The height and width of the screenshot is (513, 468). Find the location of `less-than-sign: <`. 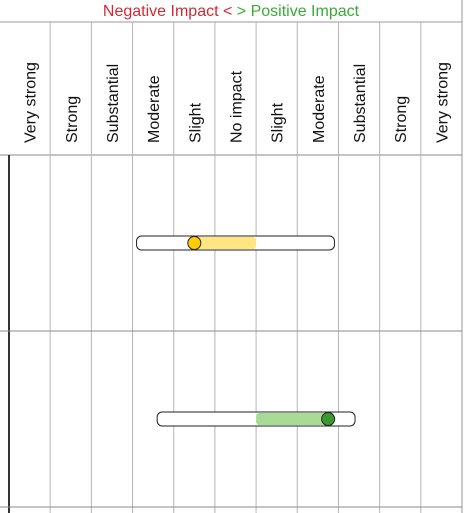

less-than-sign: < is located at coordinates (227, 11).